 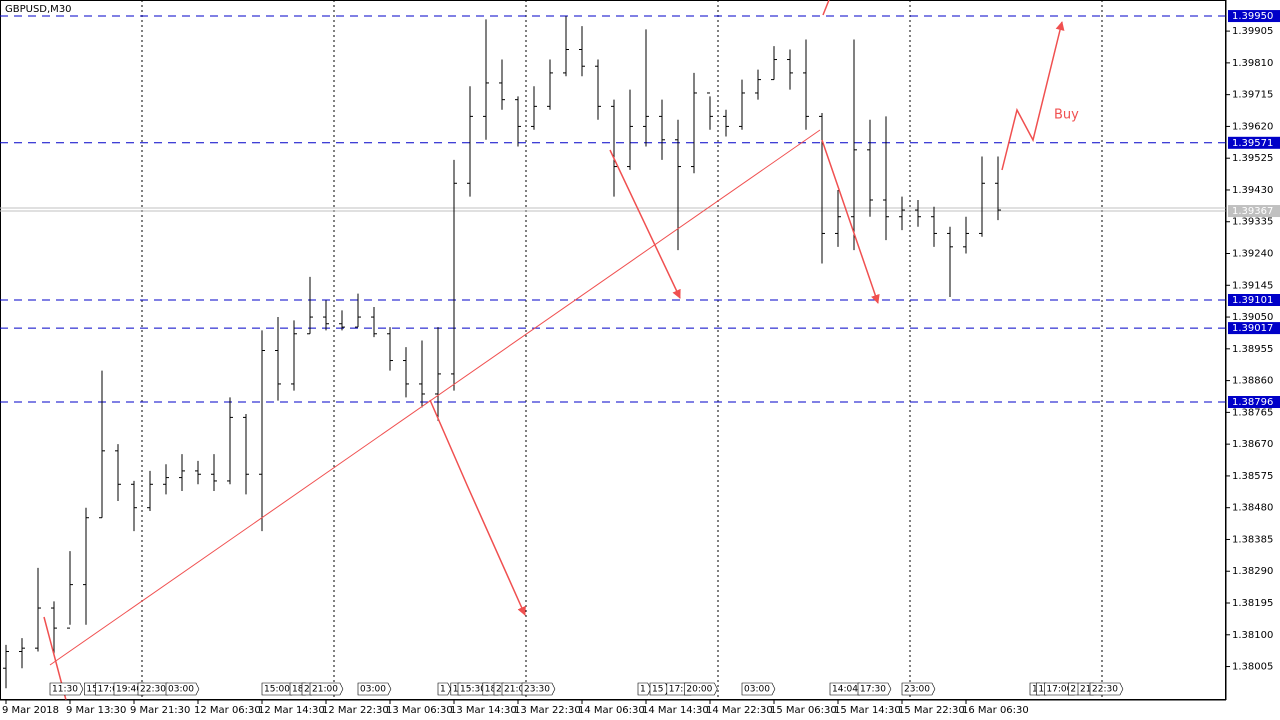 I want to click on event-label: 19:40, so click(x=129, y=690).